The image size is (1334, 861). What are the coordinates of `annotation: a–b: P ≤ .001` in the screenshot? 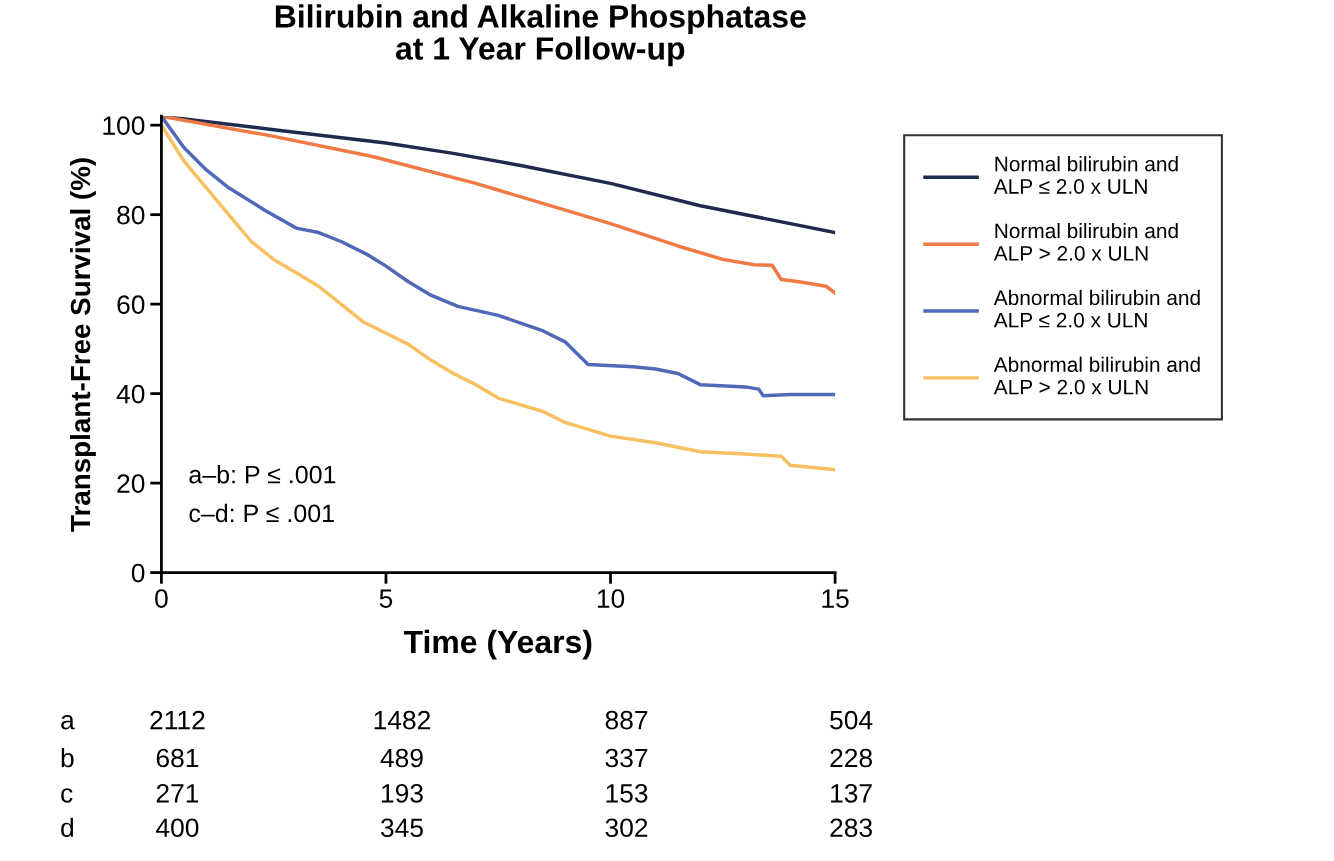 It's located at (262, 474).